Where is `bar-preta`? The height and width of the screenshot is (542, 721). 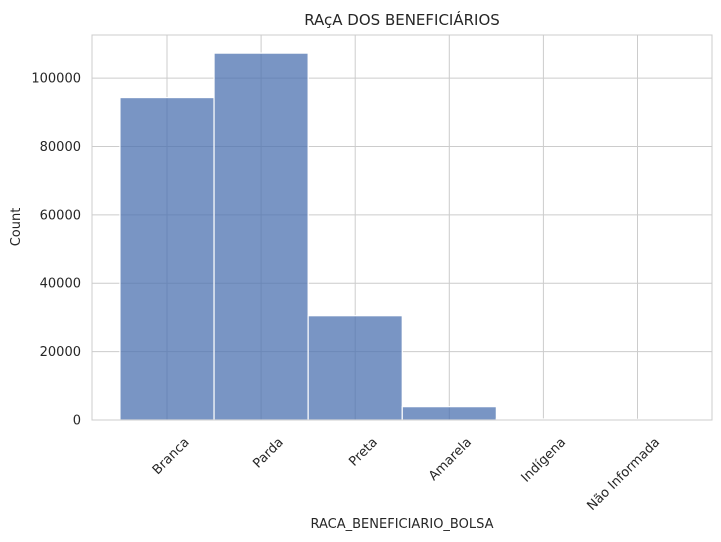
bar-preta is located at coordinates (355, 368).